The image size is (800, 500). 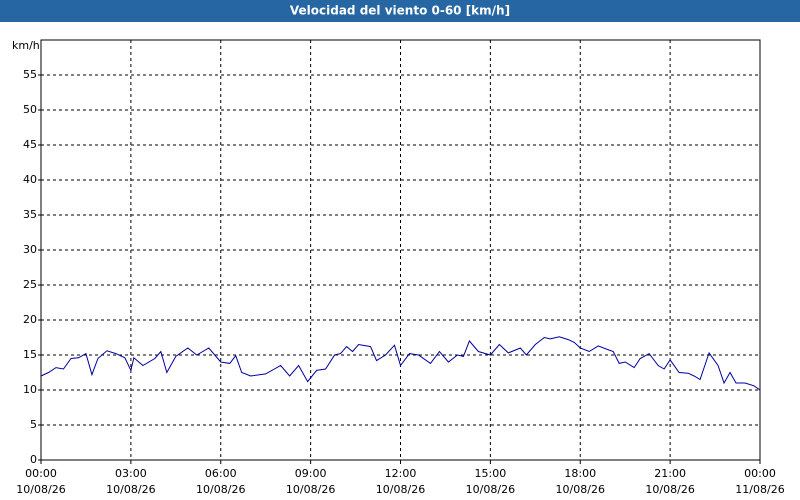 I want to click on y-axis-label: km/h, so click(x=26, y=45).